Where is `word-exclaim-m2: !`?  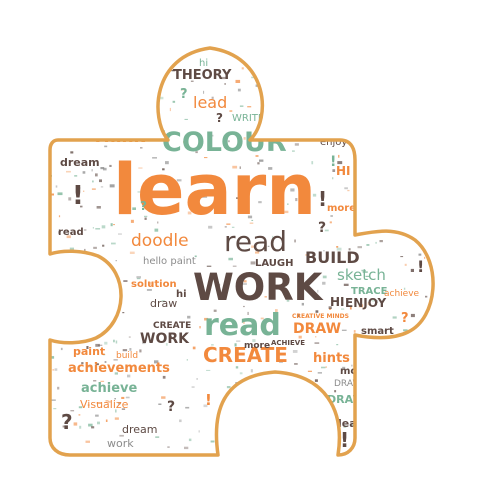 word-exclaim-m2: ! is located at coordinates (208, 400).